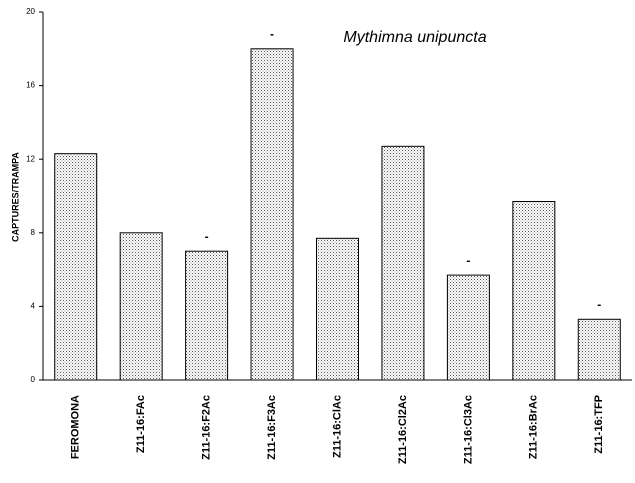  Describe the element at coordinates (207, 427) in the screenshot. I see `x-tick-label: Z11-16:F2Ac` at that location.